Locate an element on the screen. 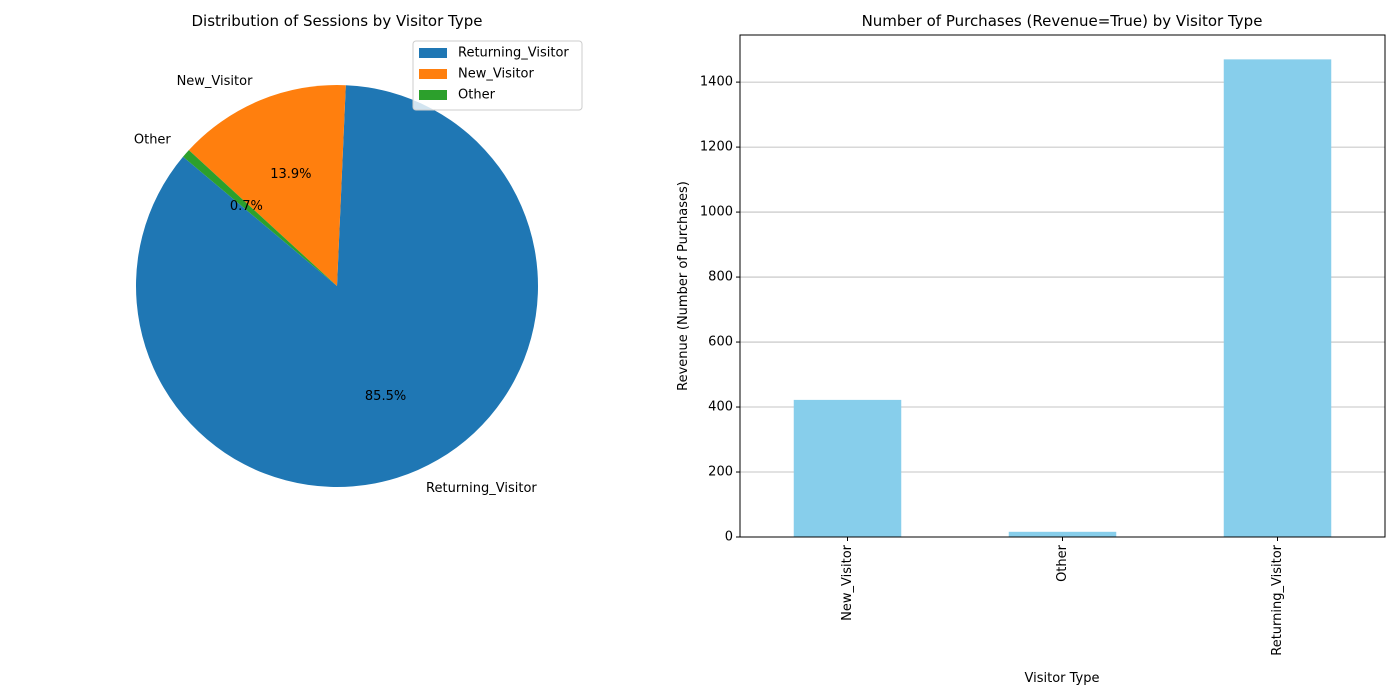 Image resolution: width=1400 pixels, height=700 pixels. pie-pct-returning-visitor: 85.5% is located at coordinates (385, 396).